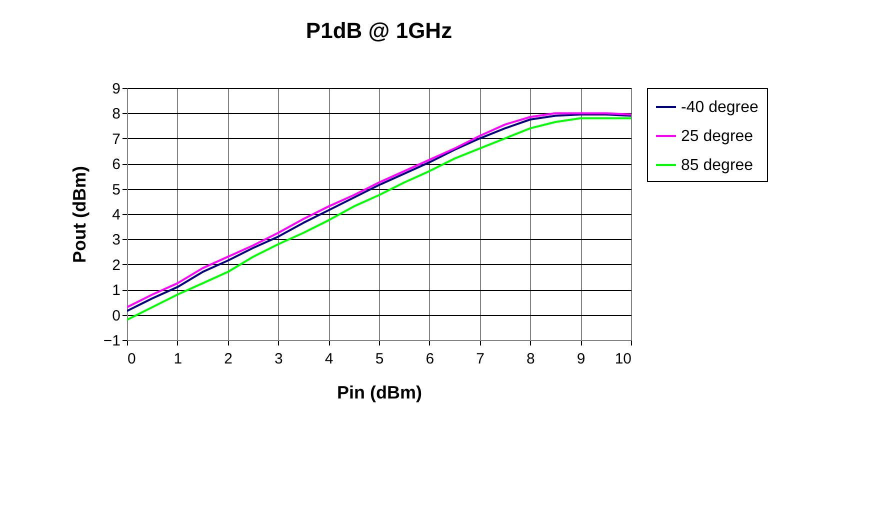 The width and height of the screenshot is (870, 521). What do you see at coordinates (116, 114) in the screenshot?
I see `y-tick-label: 8` at bounding box center [116, 114].